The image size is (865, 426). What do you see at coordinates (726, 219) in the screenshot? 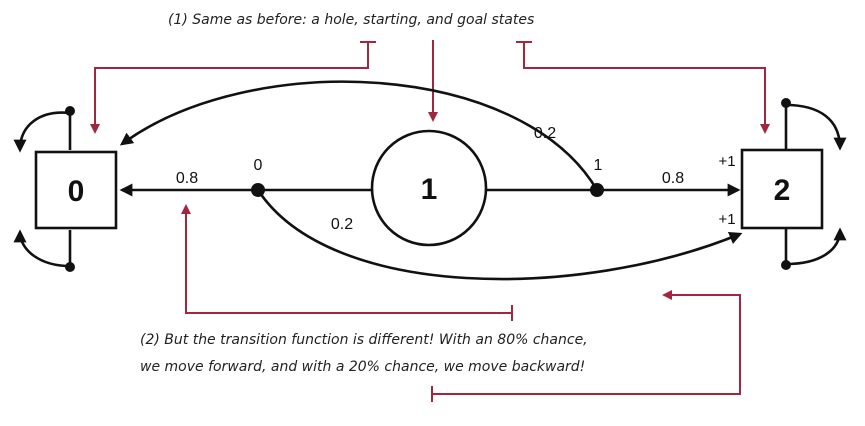
I see `reward-from-left: +1` at bounding box center [726, 219].